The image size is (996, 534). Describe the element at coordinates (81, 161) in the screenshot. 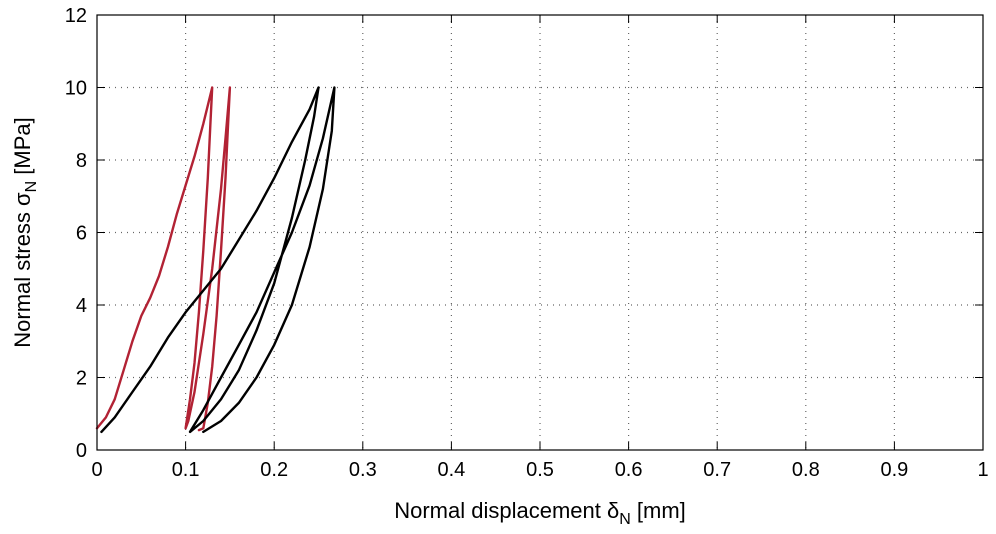

I see `y-tick-label: 8` at that location.